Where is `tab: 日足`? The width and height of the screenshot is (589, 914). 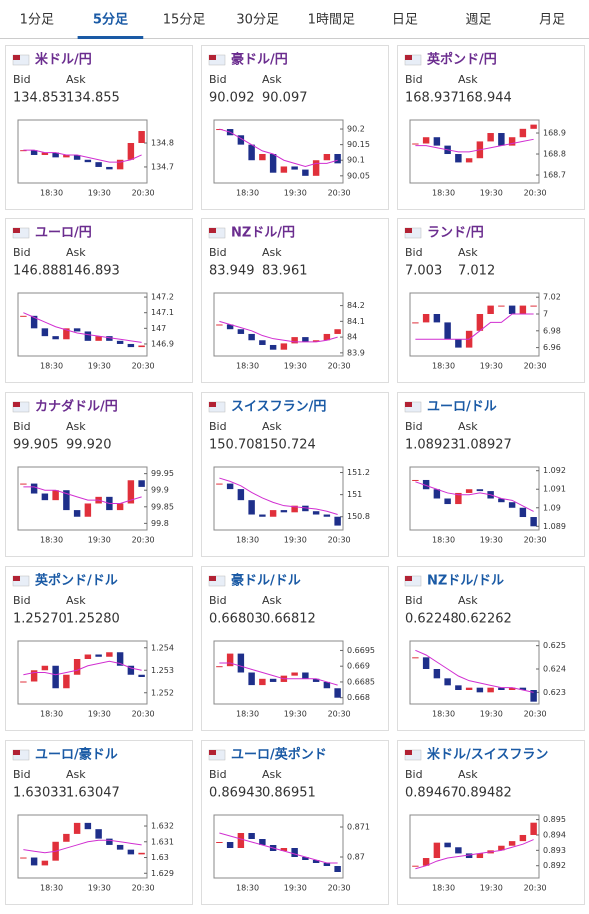 tab: 日足 is located at coordinates (405, 20).